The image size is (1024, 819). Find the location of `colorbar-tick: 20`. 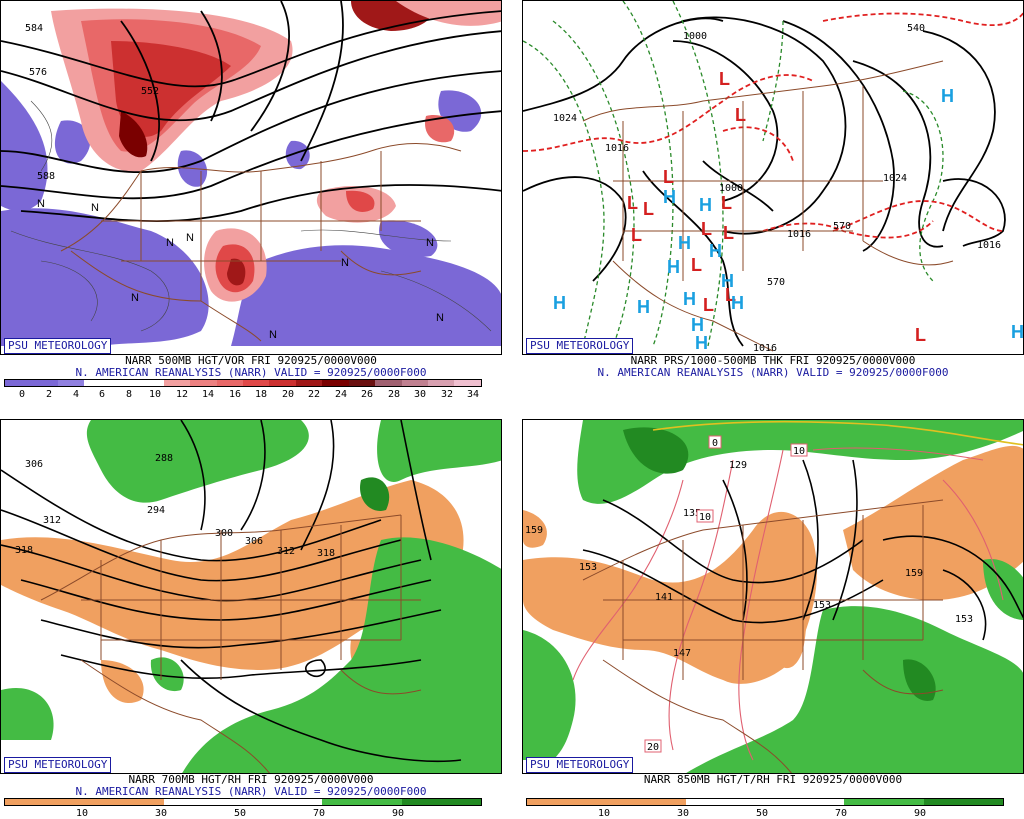

colorbar-tick: 20 is located at coordinates (288, 394).